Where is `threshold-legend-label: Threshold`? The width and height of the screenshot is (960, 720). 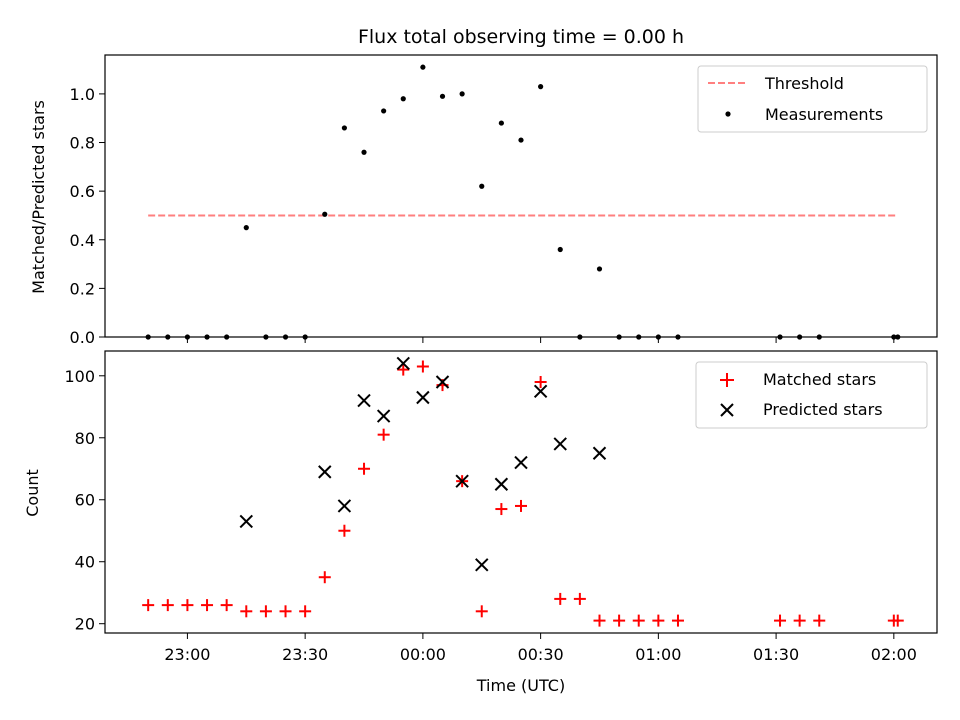 threshold-legend-label: Threshold is located at coordinates (804, 83).